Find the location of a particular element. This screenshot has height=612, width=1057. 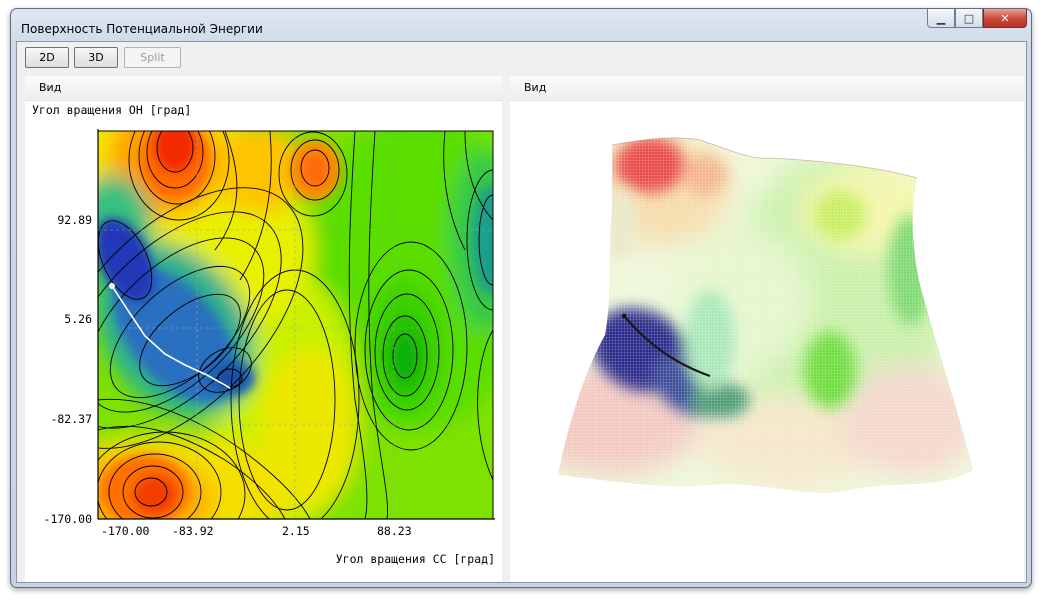

contour-pane-header-label: Вид is located at coordinates (50, 87).